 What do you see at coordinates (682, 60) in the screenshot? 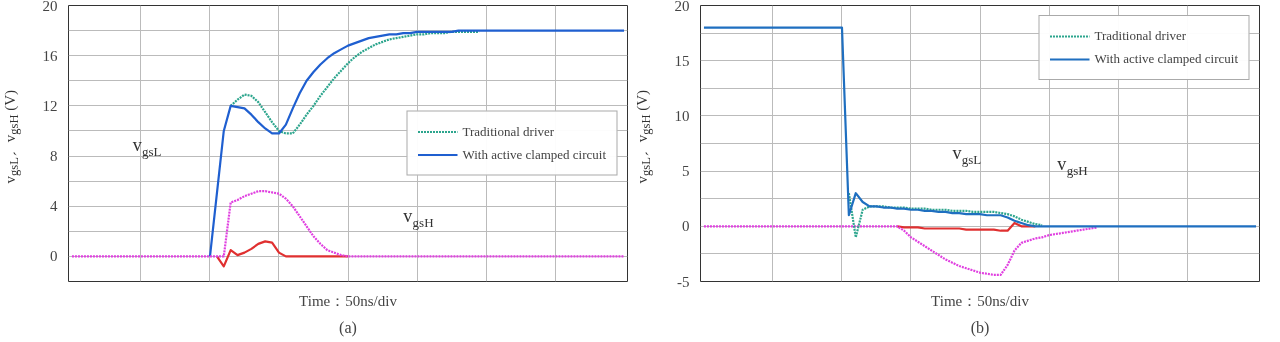
I see `y-tick-label: 15` at bounding box center [682, 60].